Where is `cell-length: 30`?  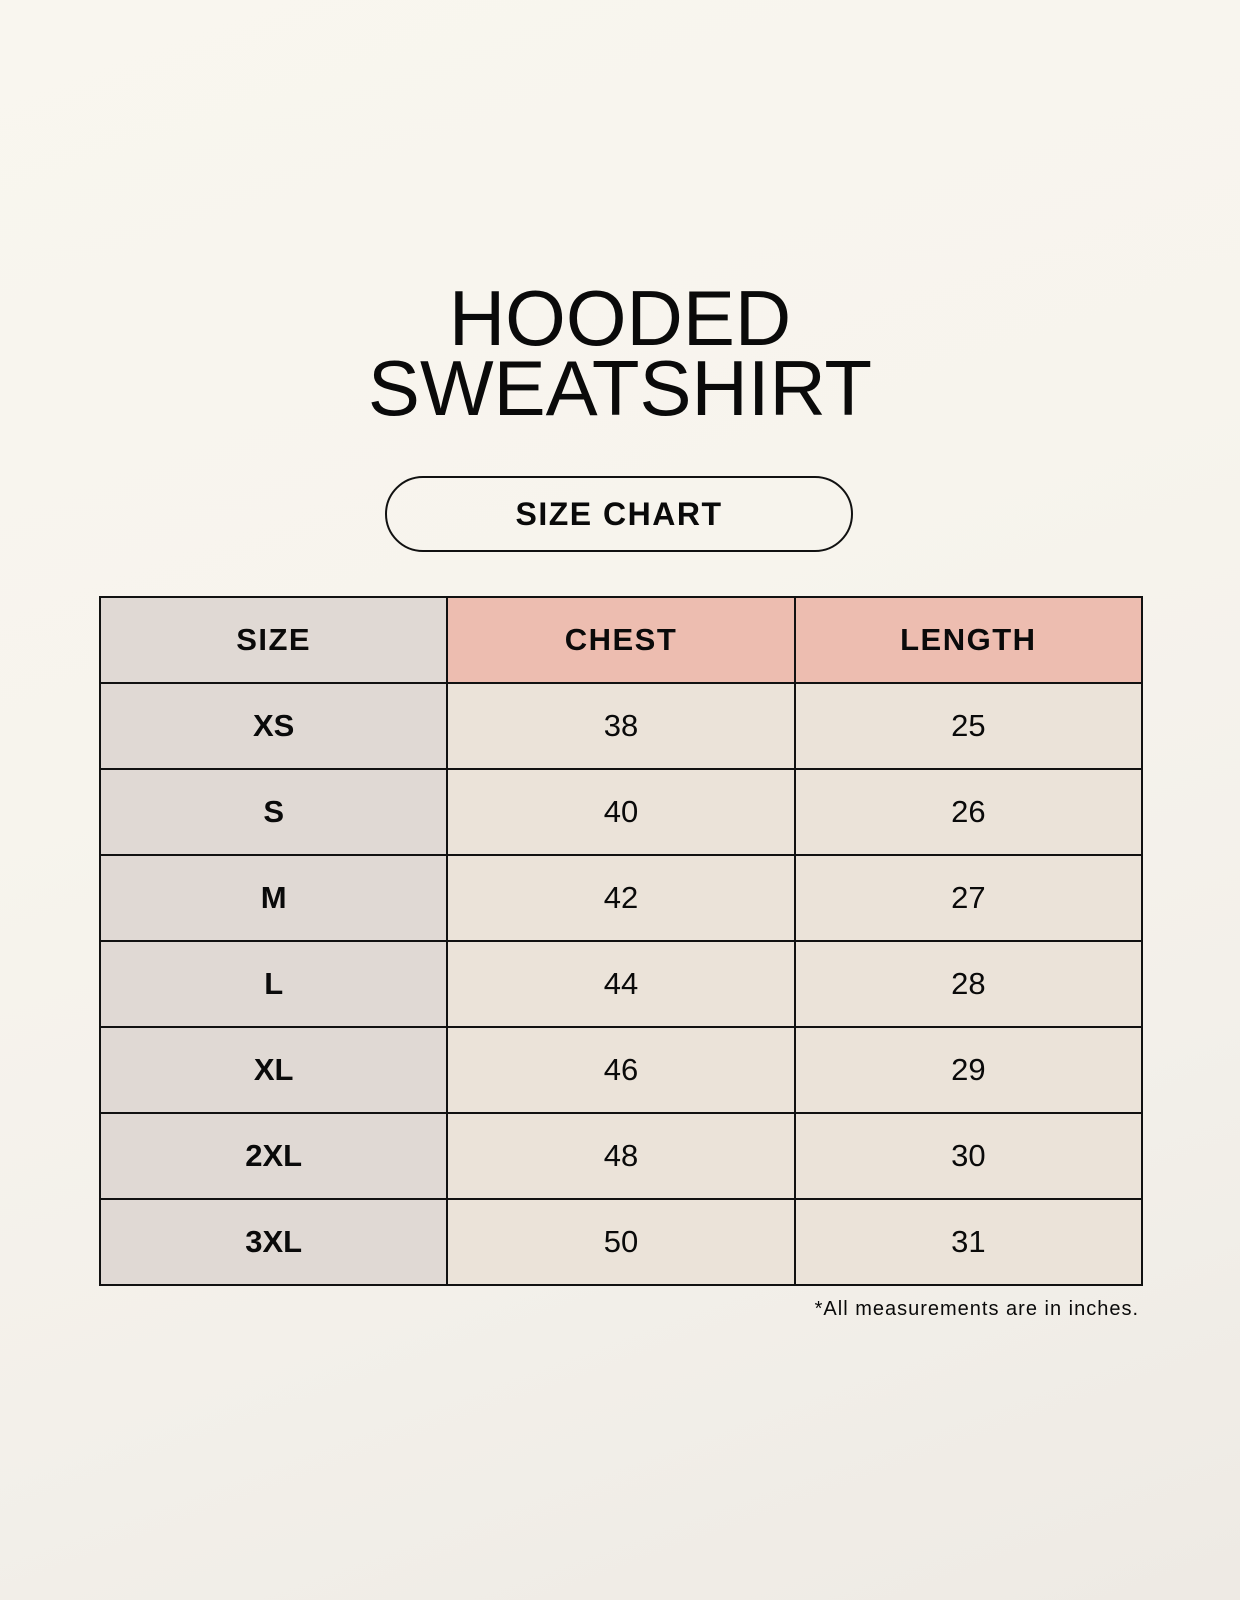
cell-length: 30 is located at coordinates (968, 1156).